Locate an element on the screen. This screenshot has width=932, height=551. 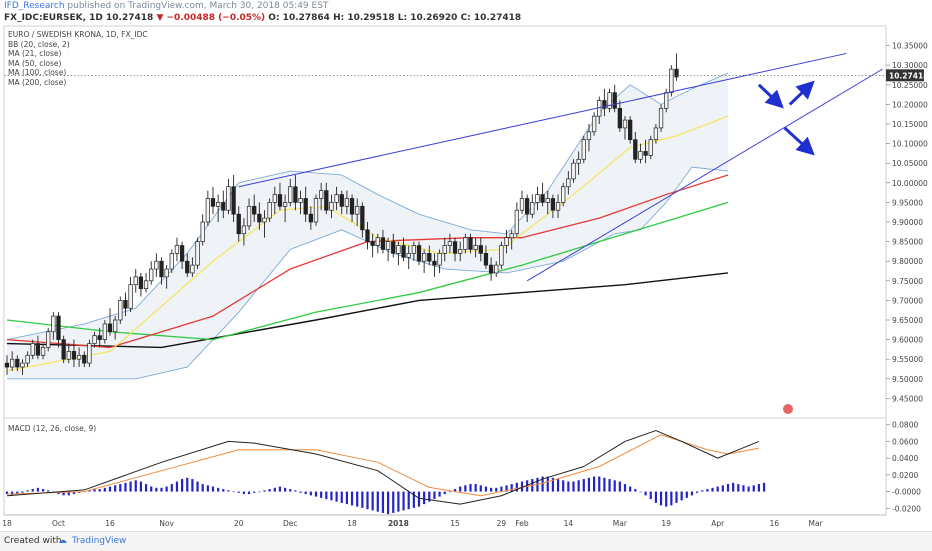
forecast-arrow is located at coordinates (770, 96).